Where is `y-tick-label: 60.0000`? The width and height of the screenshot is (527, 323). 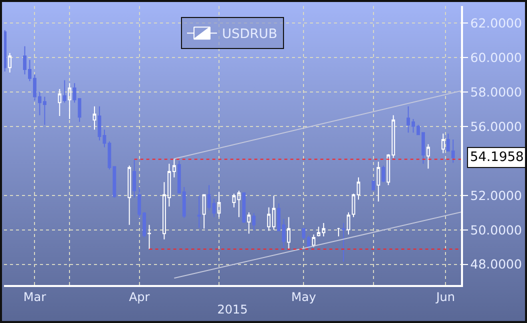 y-tick-label: 60.0000 is located at coordinates (496, 58).